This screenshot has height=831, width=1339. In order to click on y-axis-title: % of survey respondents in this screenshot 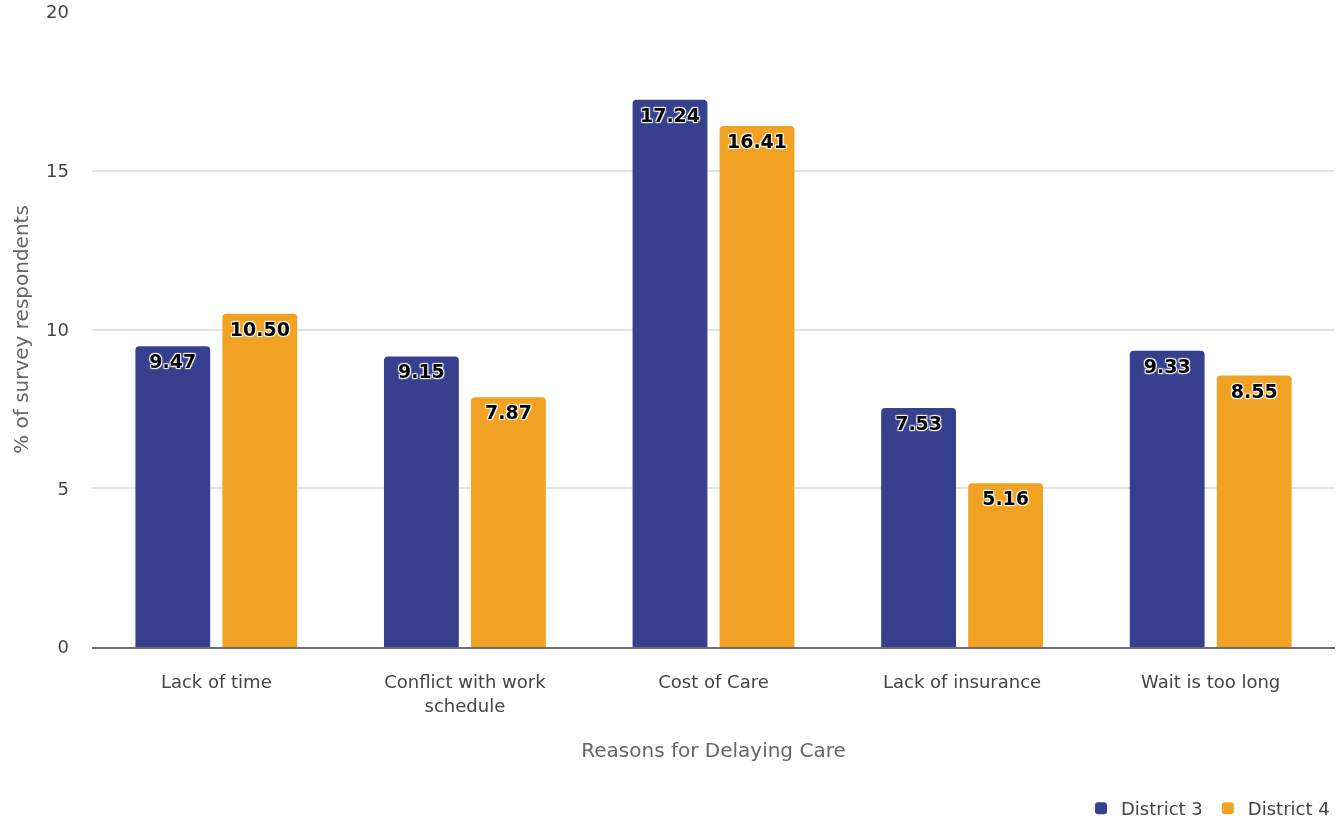, I will do `click(20, 329)`.